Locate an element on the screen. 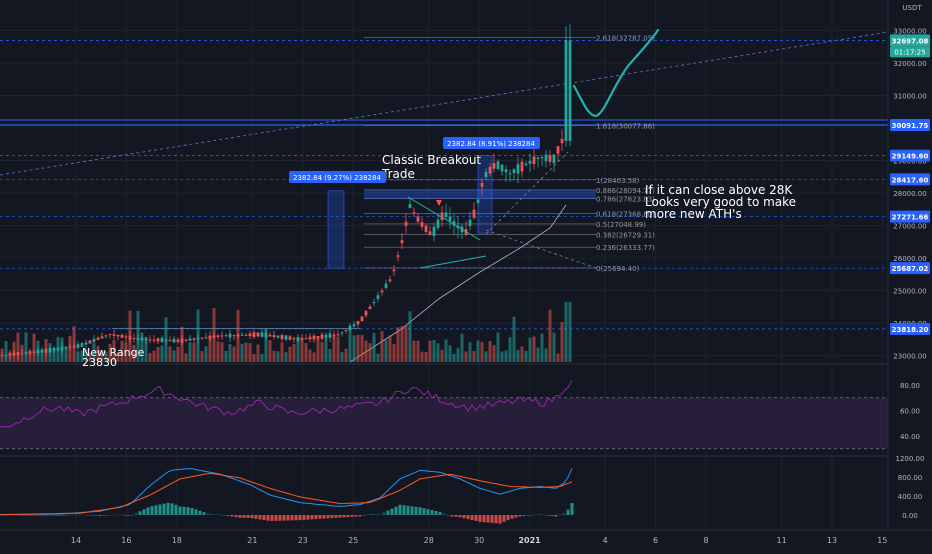 The image size is (932, 554). triangle-lower-line is located at coordinates (453, 262).